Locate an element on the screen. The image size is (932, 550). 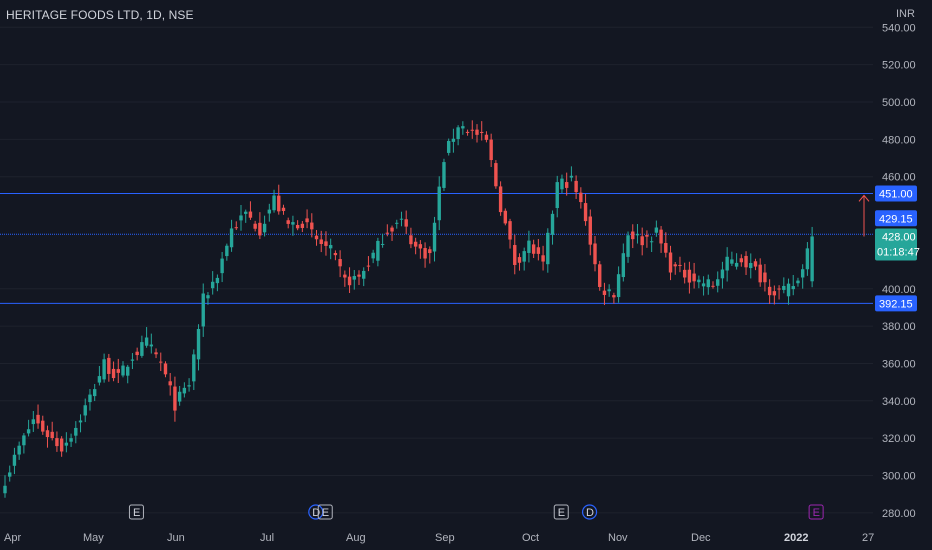
level-tag-429: 429.15 is located at coordinates (896, 219).